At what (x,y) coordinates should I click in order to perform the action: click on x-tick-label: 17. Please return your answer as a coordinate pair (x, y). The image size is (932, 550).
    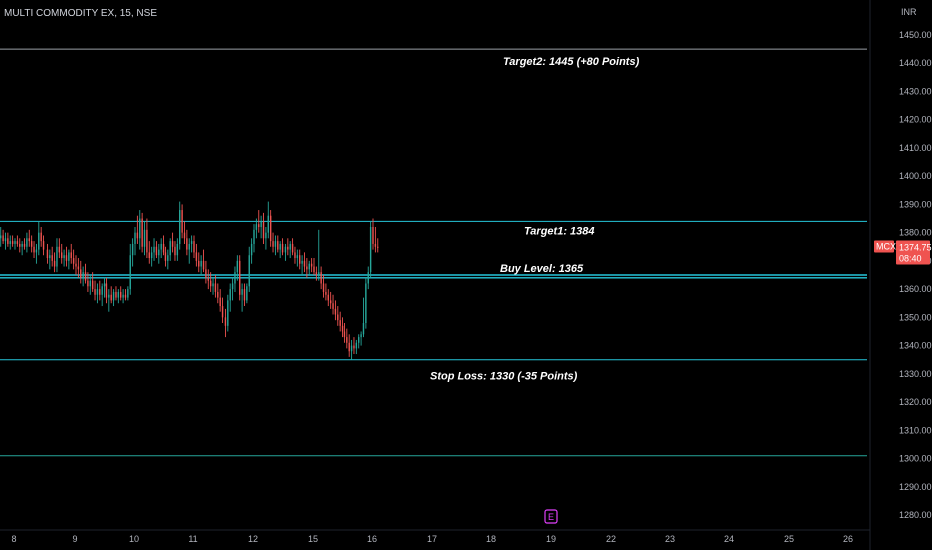
    Looking at the image, I should click on (432, 539).